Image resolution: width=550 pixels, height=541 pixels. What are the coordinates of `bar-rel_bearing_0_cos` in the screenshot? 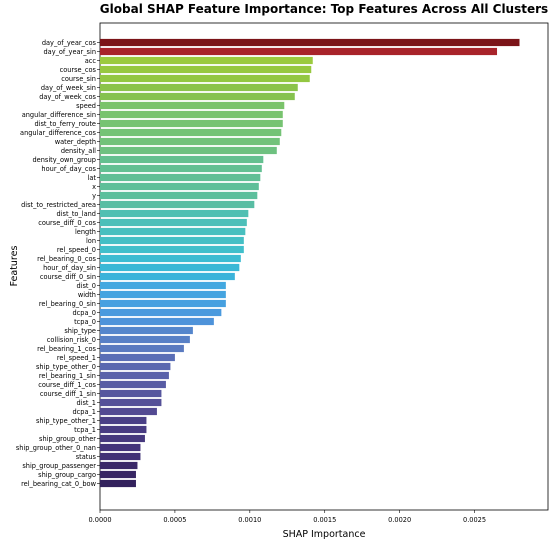 It's located at (170, 258).